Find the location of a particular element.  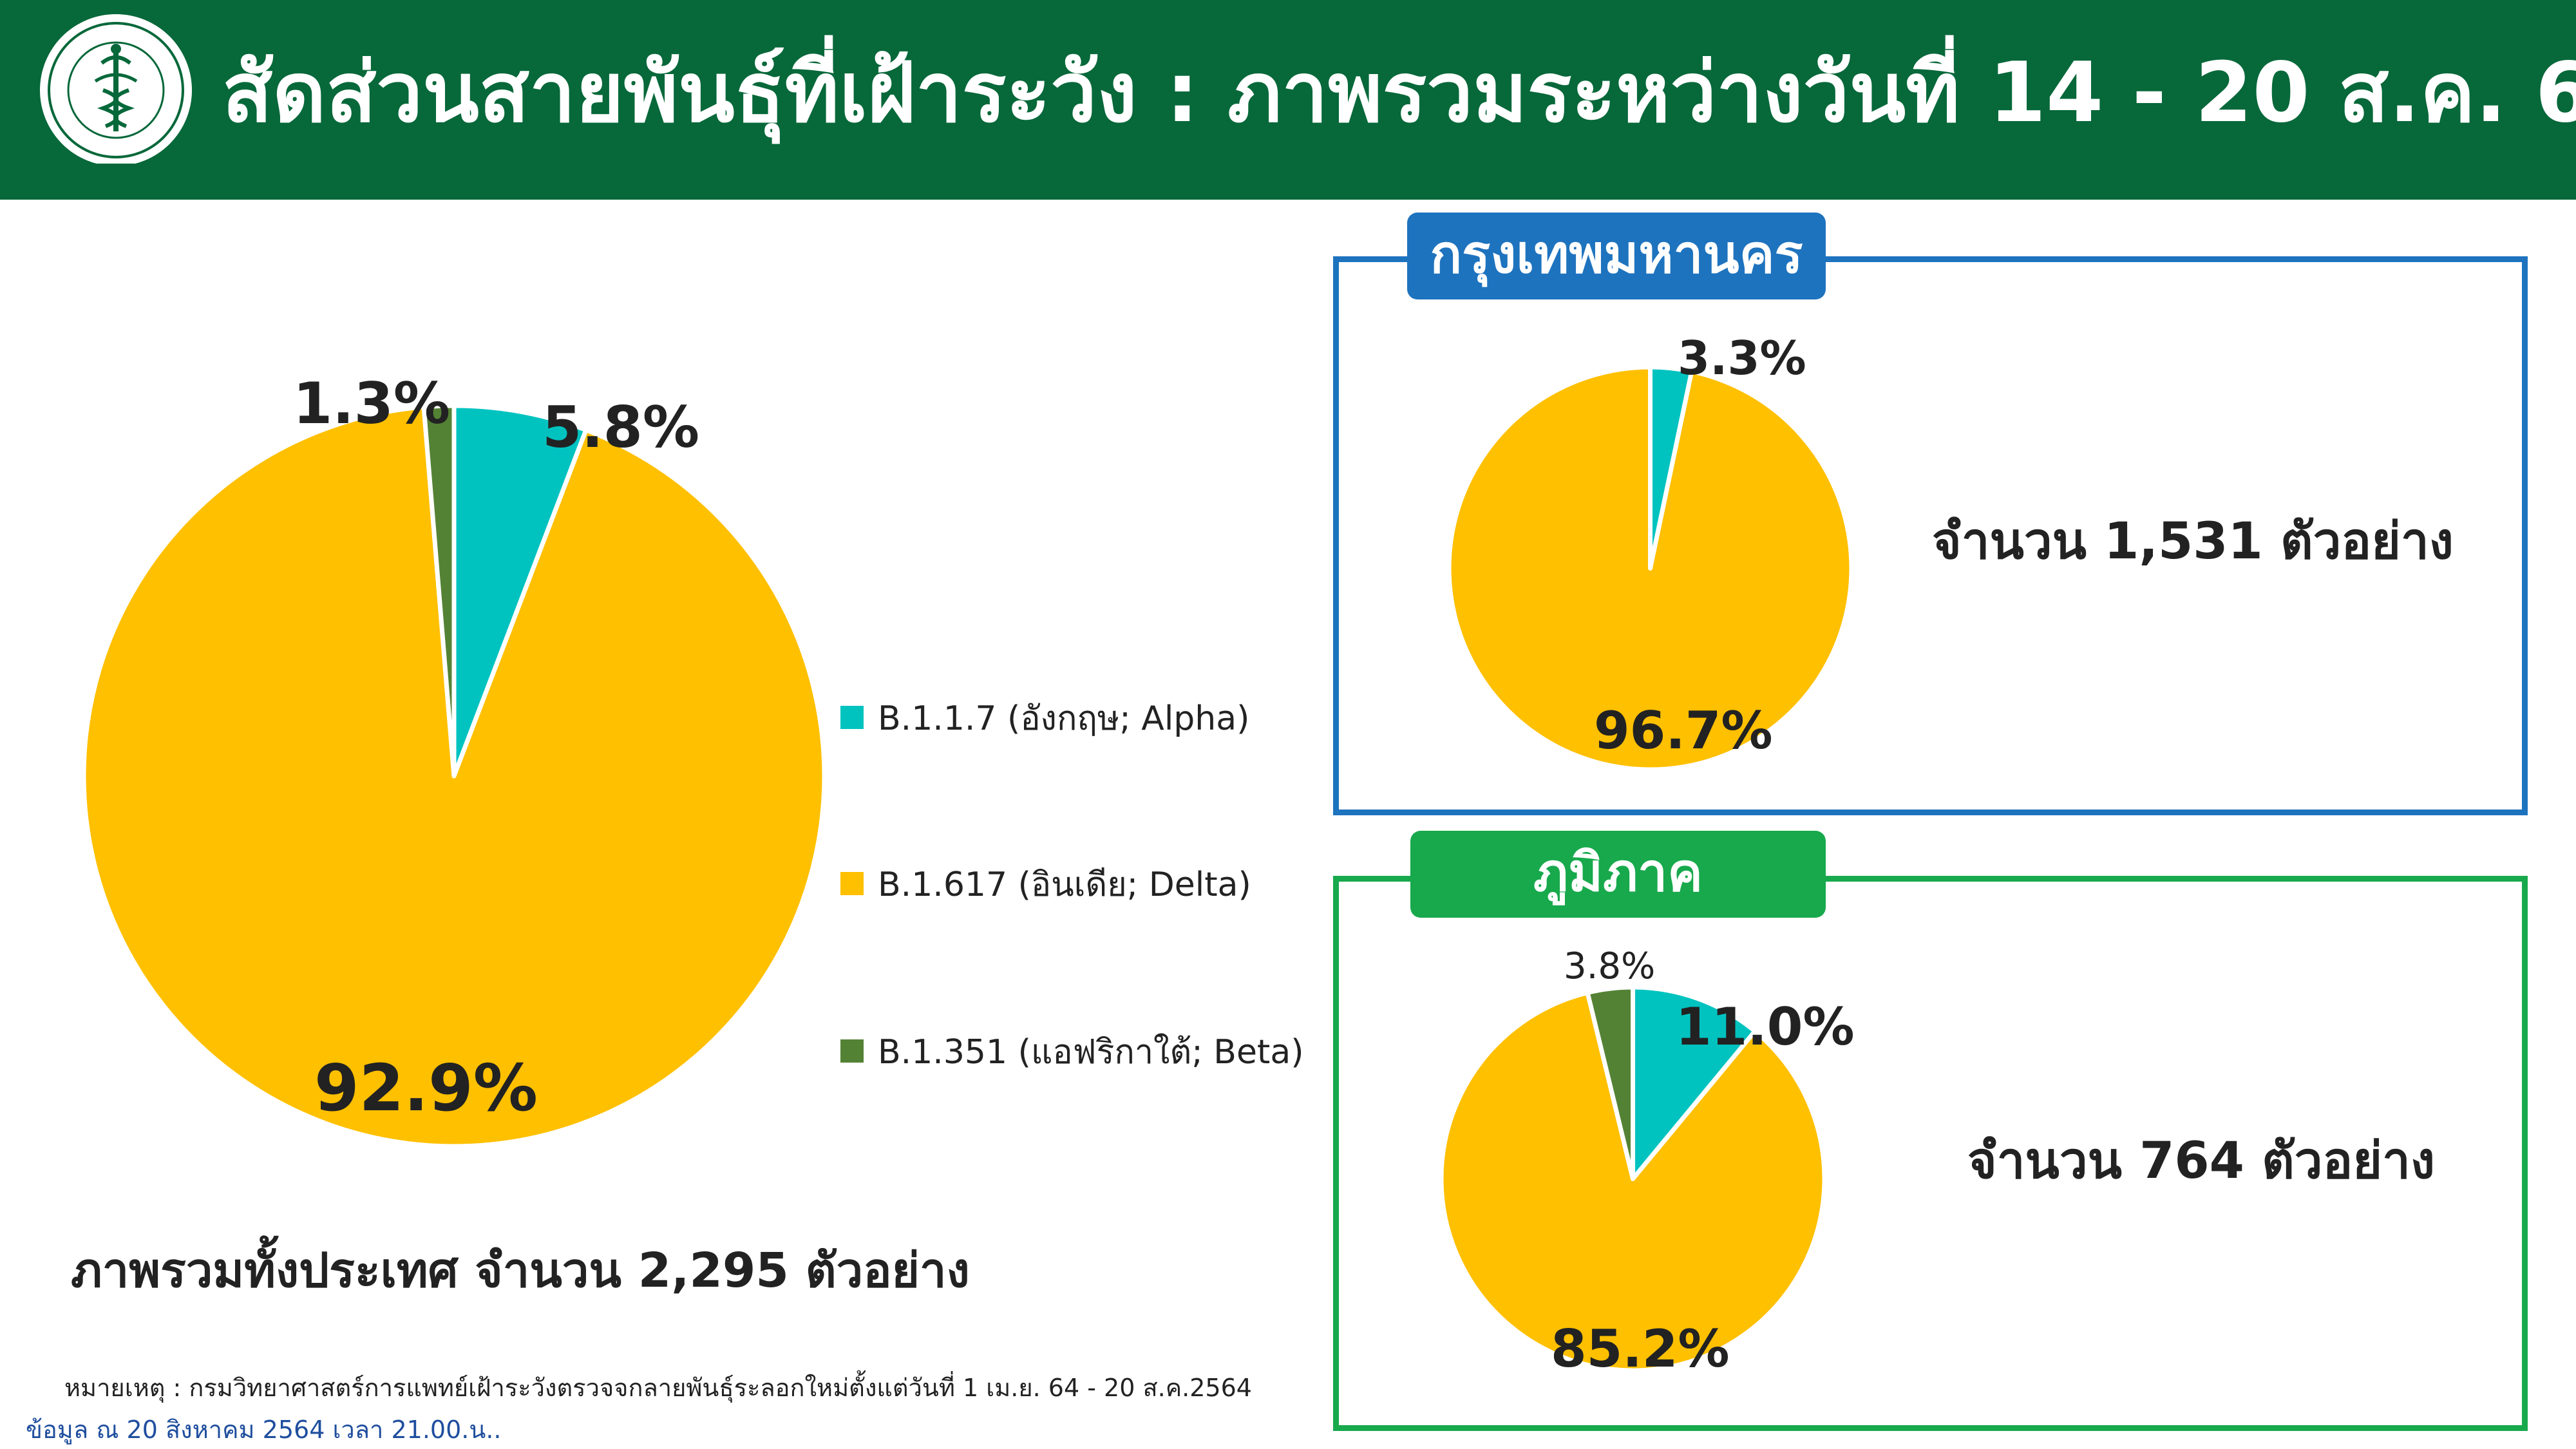

bangkok-sample-count: จำนวน 1,531 ตัวอย่าง is located at coordinates (2193, 542).